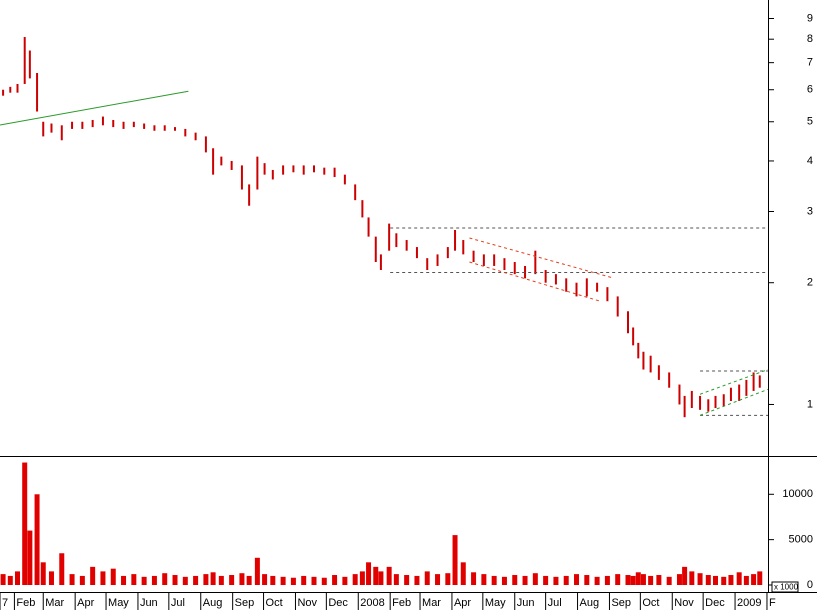  Describe the element at coordinates (526, 603) in the screenshot. I see `x-tick-label: Jun` at that location.